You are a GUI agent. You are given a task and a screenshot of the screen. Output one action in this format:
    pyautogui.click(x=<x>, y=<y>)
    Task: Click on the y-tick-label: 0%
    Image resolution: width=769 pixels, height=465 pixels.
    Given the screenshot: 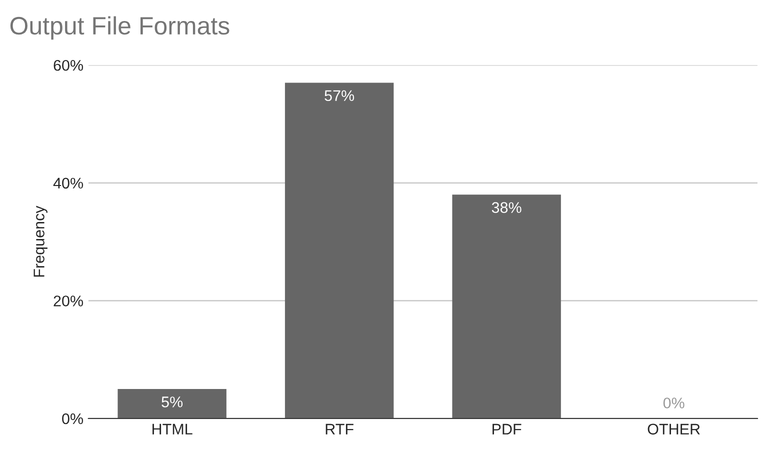 What is the action you would take?
    pyautogui.click(x=73, y=418)
    